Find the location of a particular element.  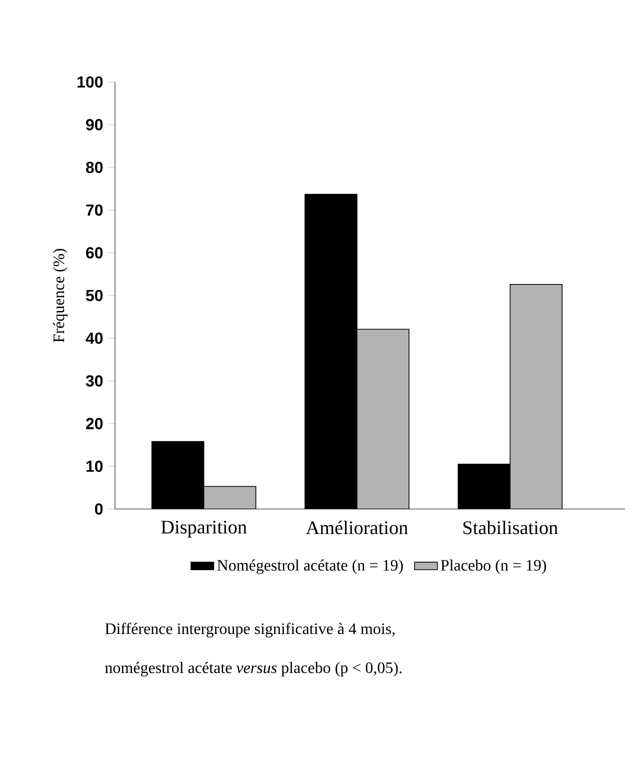

y-tick-label: 30 is located at coordinates (94, 381).